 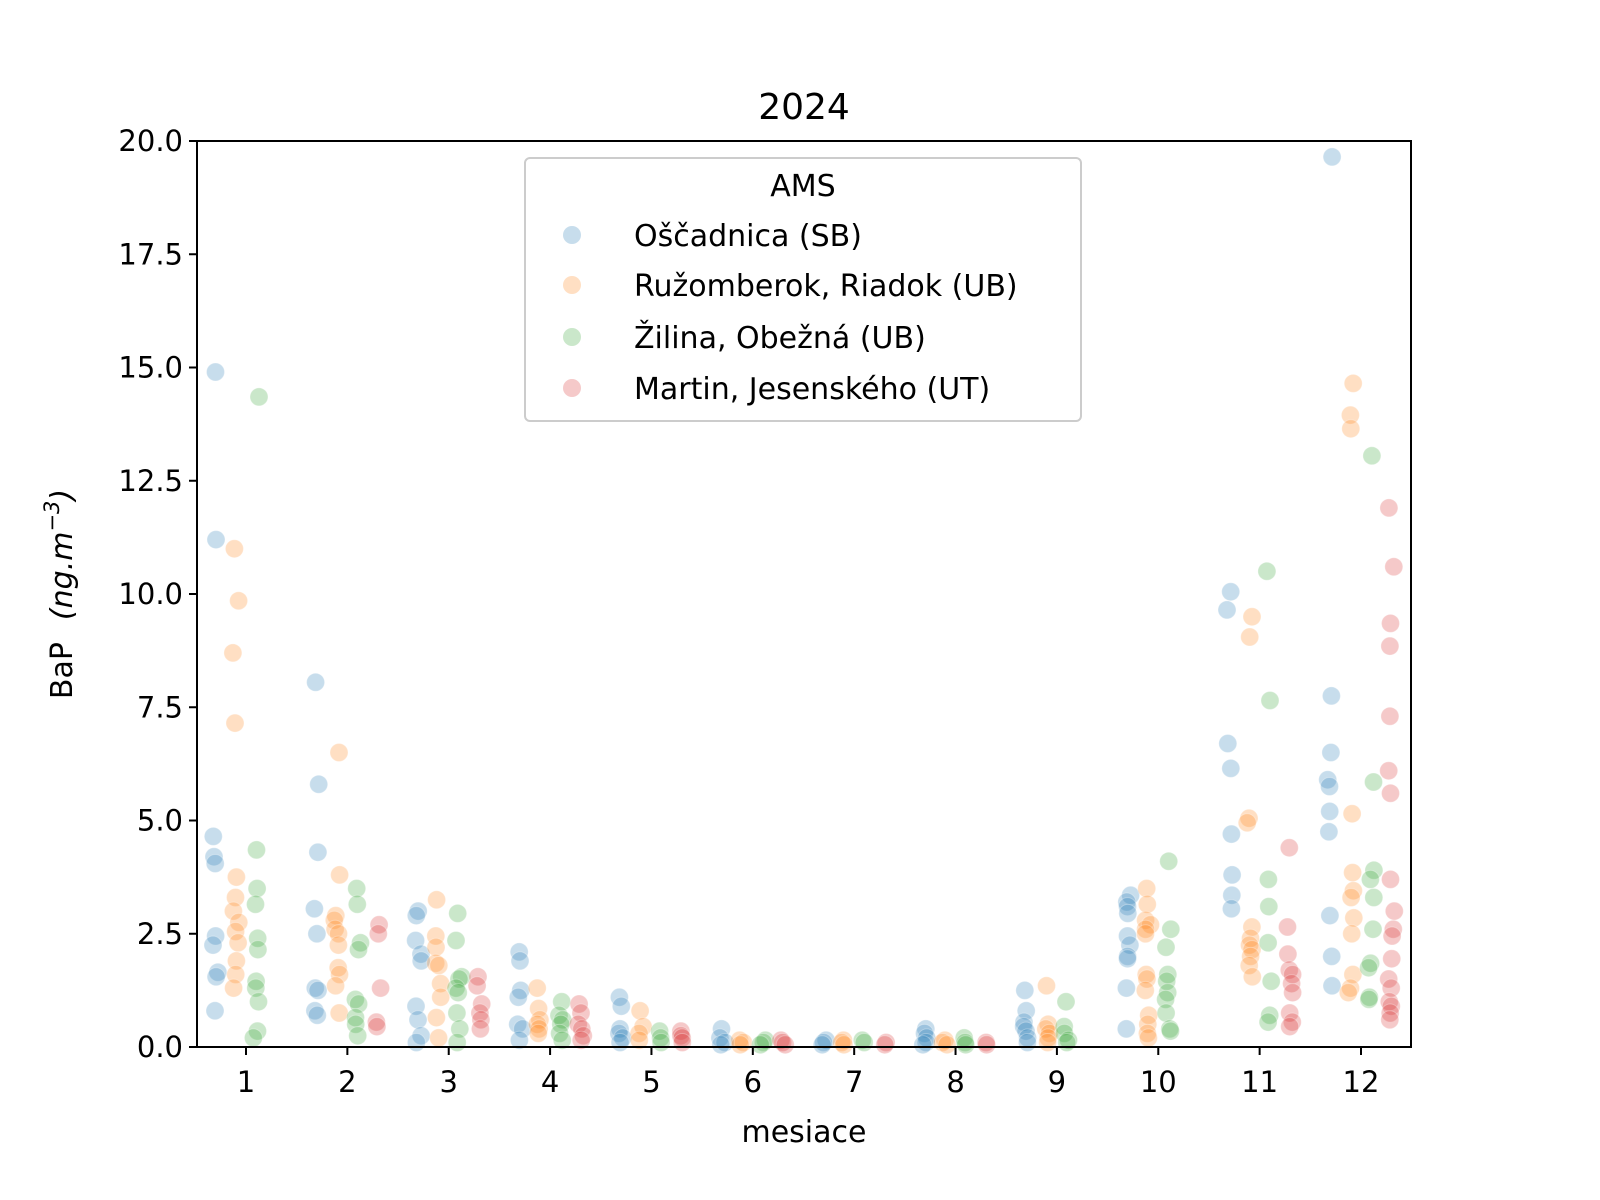 I want to click on x-tick-label: 5, so click(x=651, y=1082).